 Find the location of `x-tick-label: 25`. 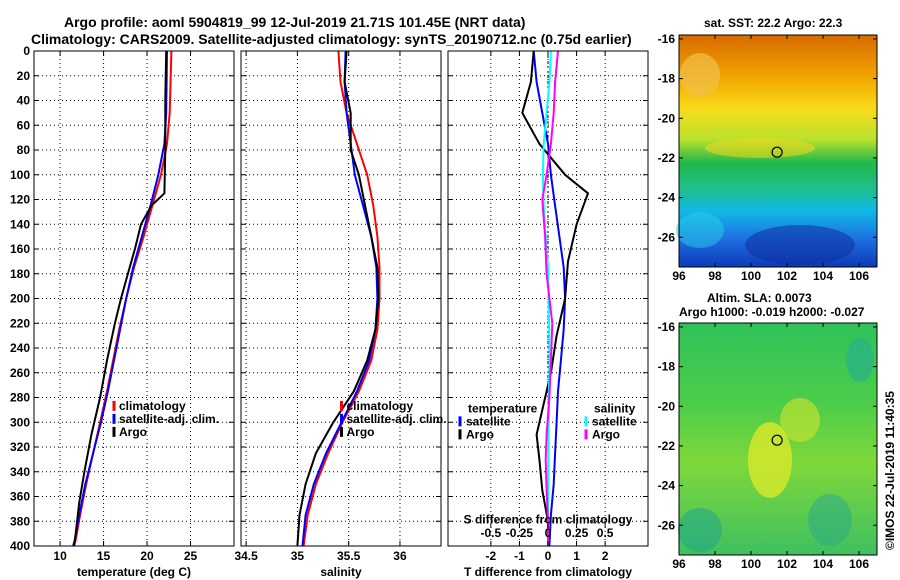

x-tick-label: 25 is located at coordinates (191, 556).